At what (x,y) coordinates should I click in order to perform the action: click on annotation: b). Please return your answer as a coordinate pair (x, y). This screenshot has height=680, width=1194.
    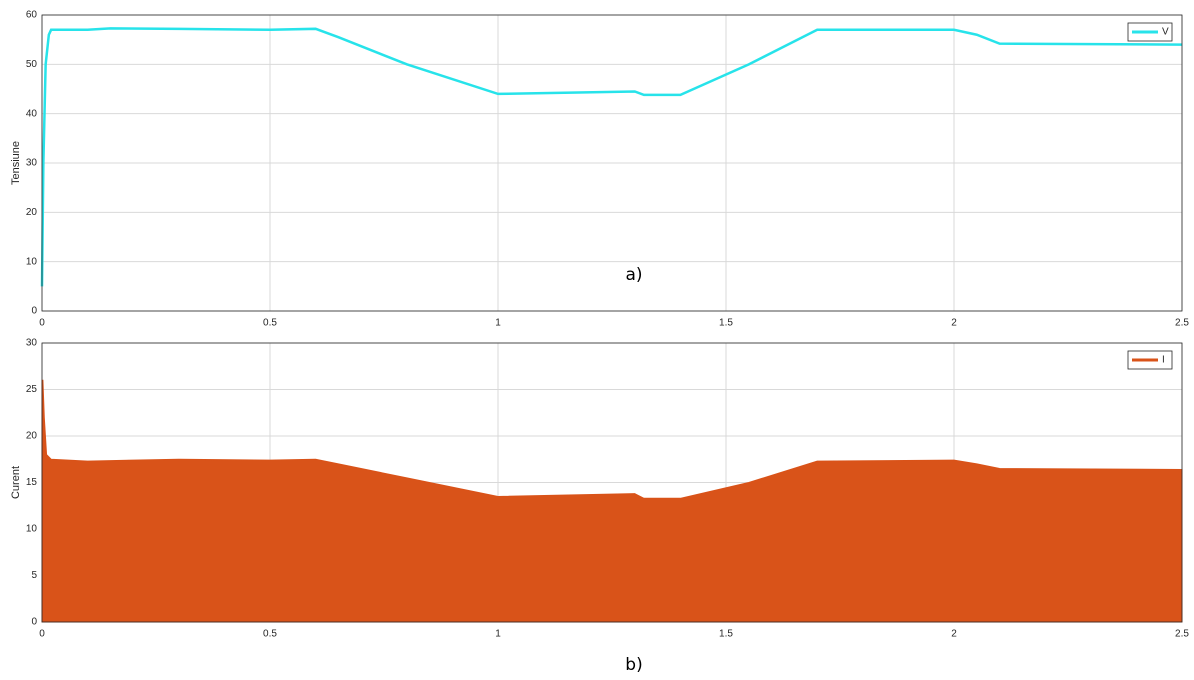
    Looking at the image, I should click on (633, 665).